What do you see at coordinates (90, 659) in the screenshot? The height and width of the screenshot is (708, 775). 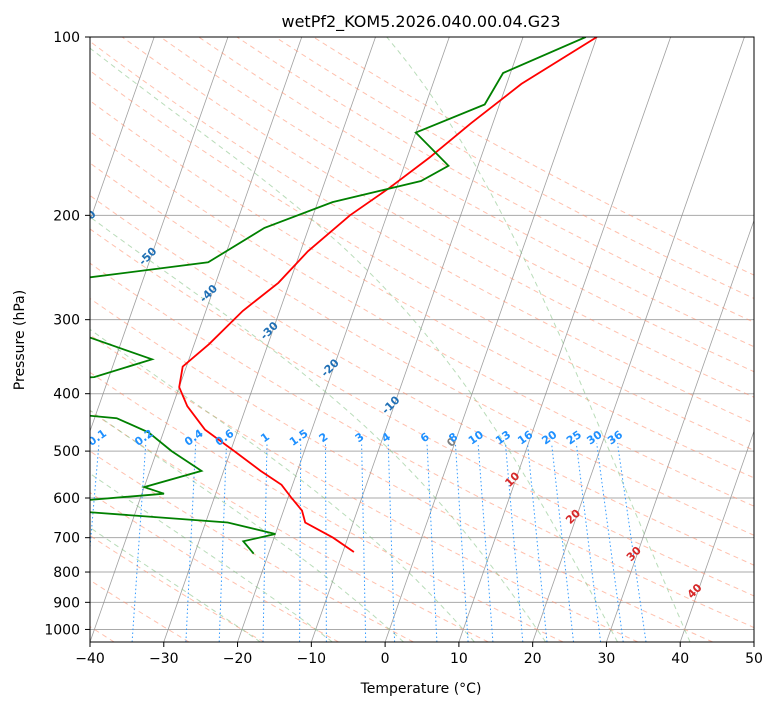 I see `x-tick-label: −40` at bounding box center [90, 659].